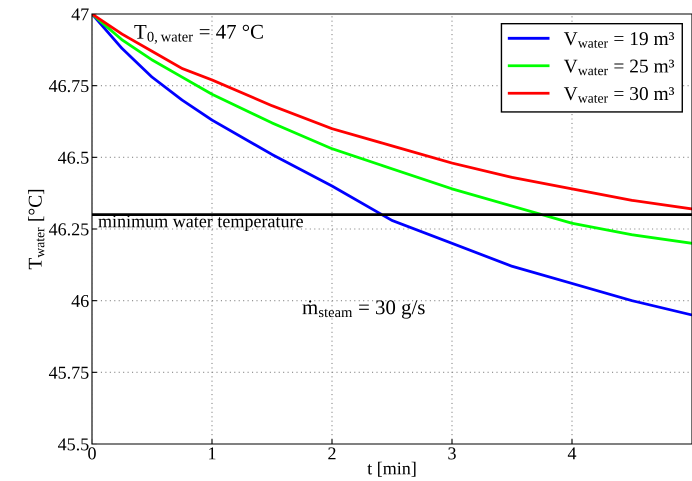 The width and height of the screenshot is (692, 481). Describe the element at coordinates (619, 40) in the screenshot. I see `legend-label: V$_{water}$ = 19 m³` at that location.